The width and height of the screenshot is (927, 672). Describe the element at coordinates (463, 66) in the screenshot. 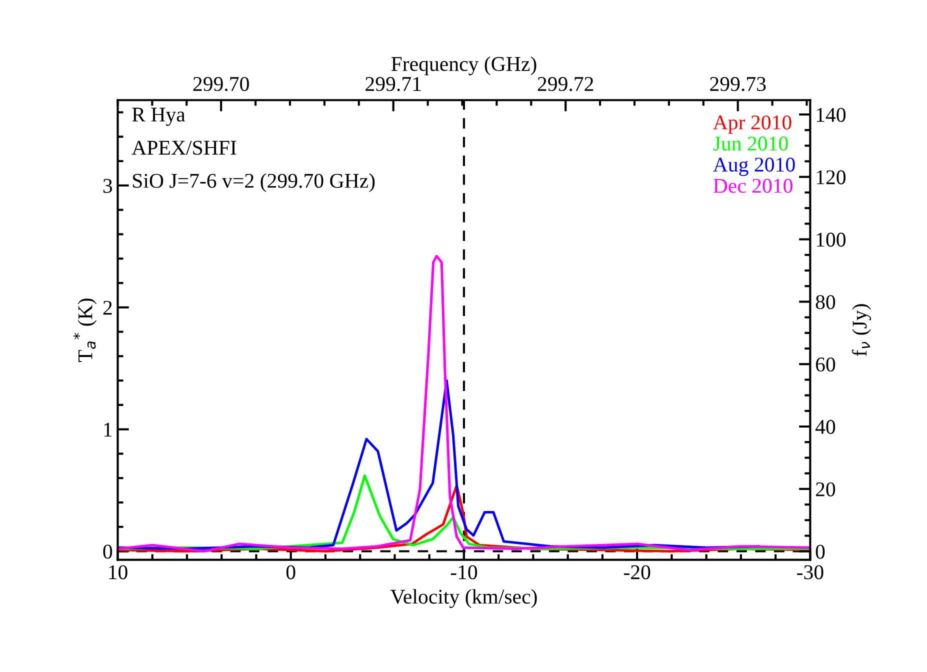

I see `x2-axis-title: Frequency (GHz)` at that location.